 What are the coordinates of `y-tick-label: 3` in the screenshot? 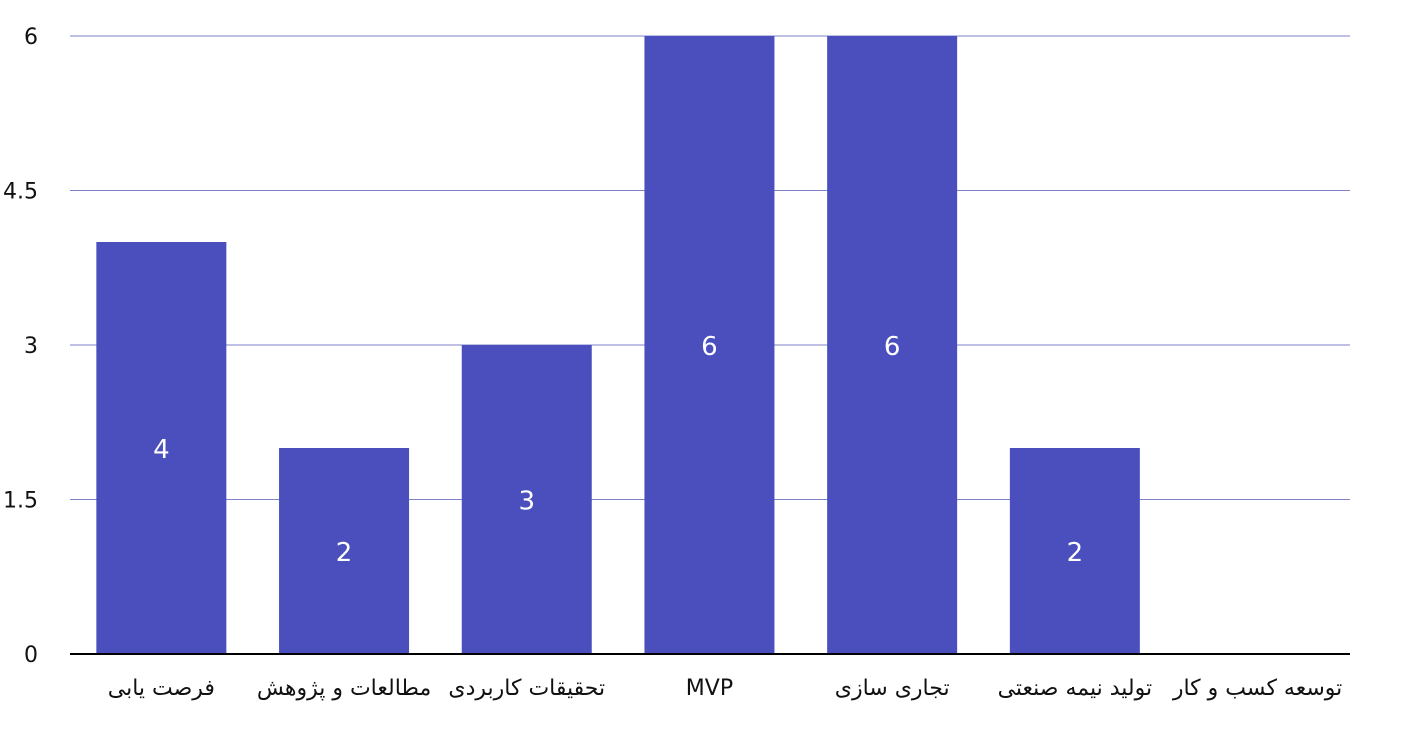 It's located at (31, 346).